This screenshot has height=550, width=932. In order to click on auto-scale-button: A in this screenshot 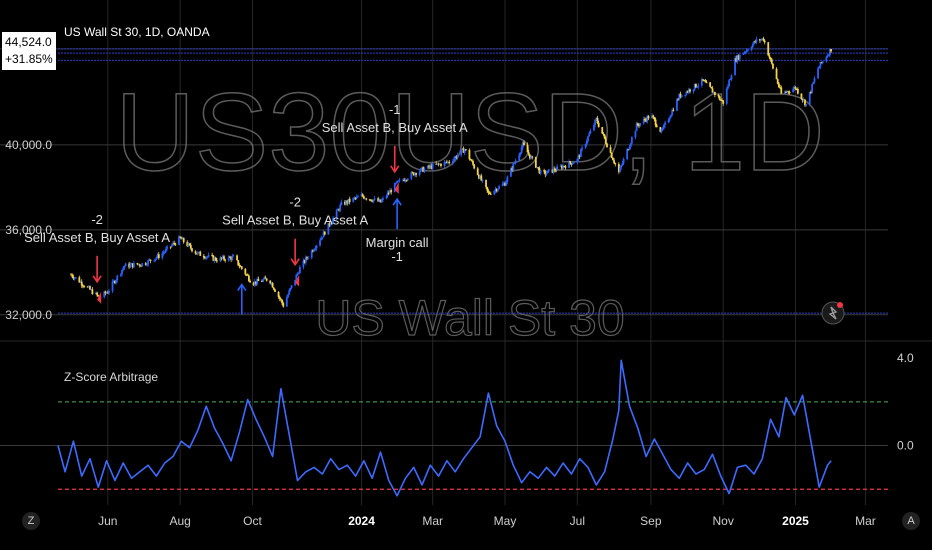, I will do `click(911, 521)`.